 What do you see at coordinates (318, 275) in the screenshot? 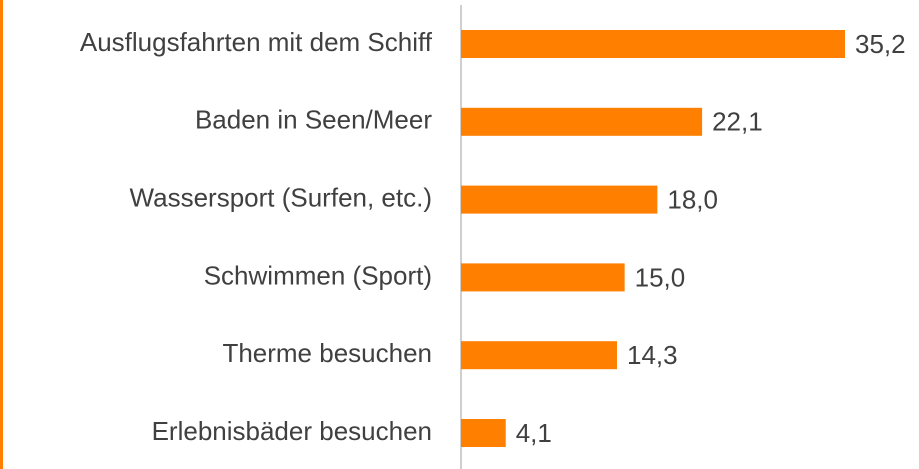
I see `category-label: Schwimmen (Sport)` at bounding box center [318, 275].